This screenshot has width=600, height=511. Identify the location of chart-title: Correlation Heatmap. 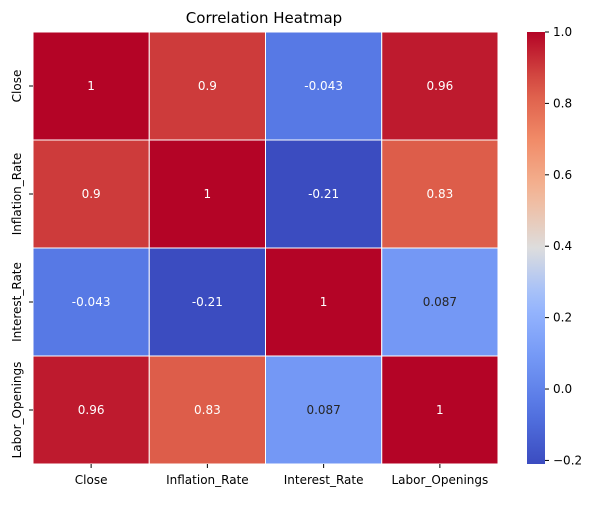
(264, 18).